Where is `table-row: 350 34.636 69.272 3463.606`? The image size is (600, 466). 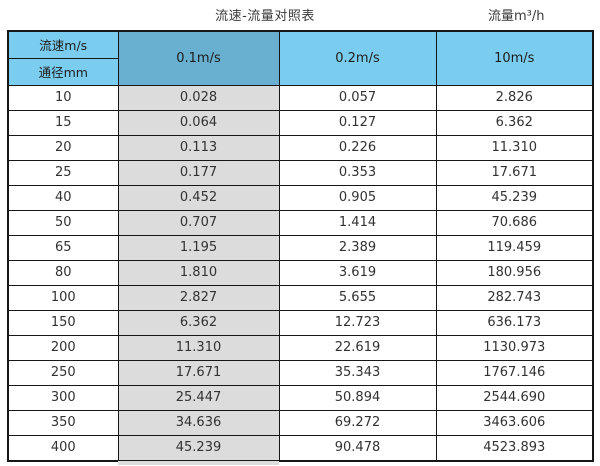
table-row: 350 34.636 69.272 3463.606 is located at coordinates (300, 422).